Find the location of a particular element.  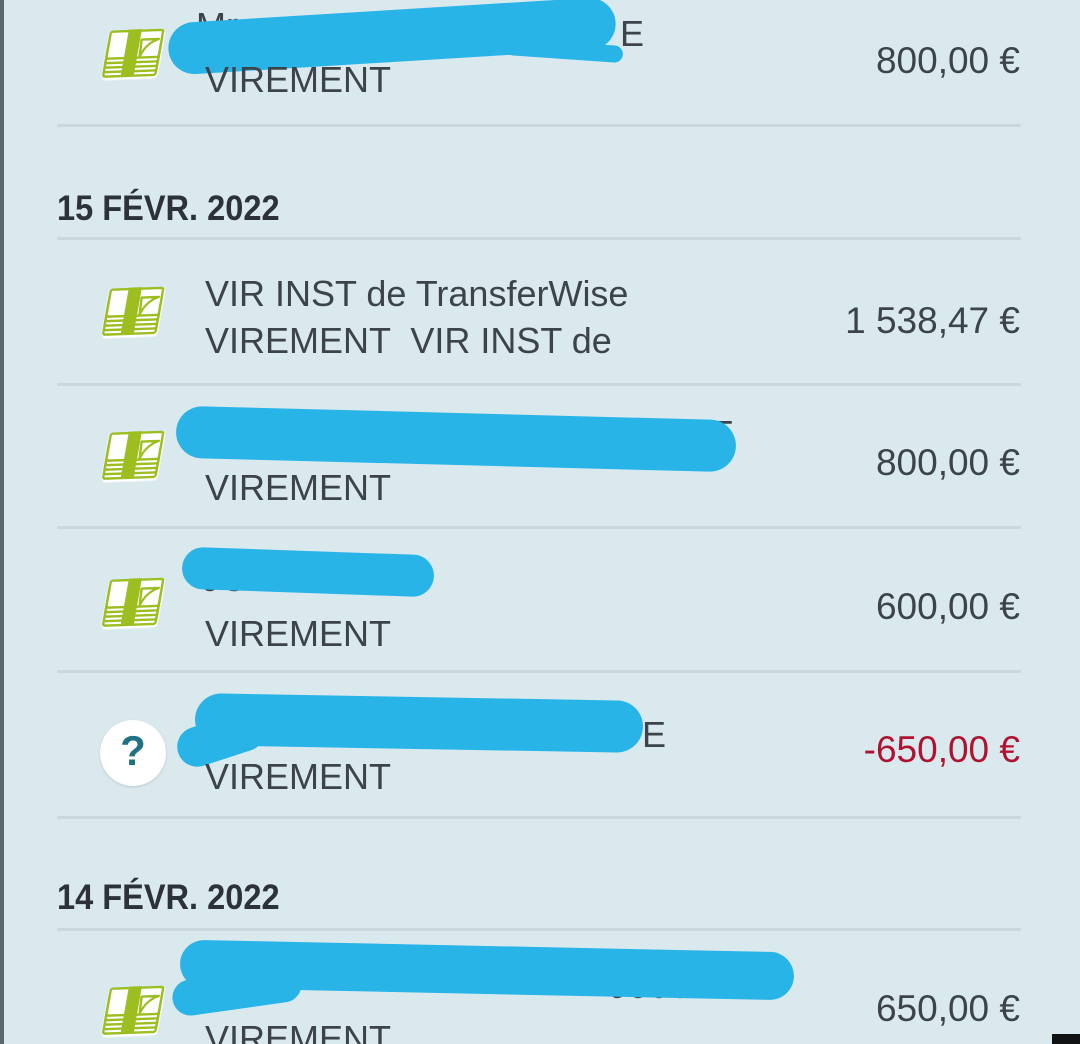

transaction-amount: 1 538,47 € is located at coordinates (932, 320).